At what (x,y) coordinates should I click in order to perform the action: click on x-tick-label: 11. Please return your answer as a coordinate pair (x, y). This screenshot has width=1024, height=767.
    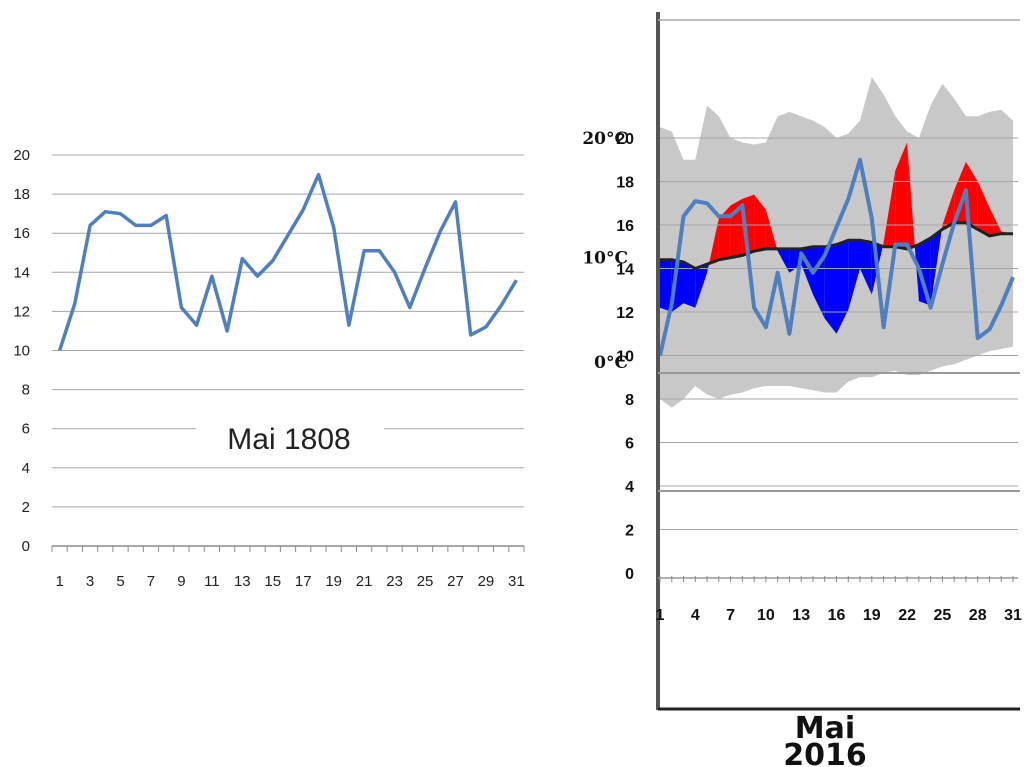
    Looking at the image, I should click on (212, 581).